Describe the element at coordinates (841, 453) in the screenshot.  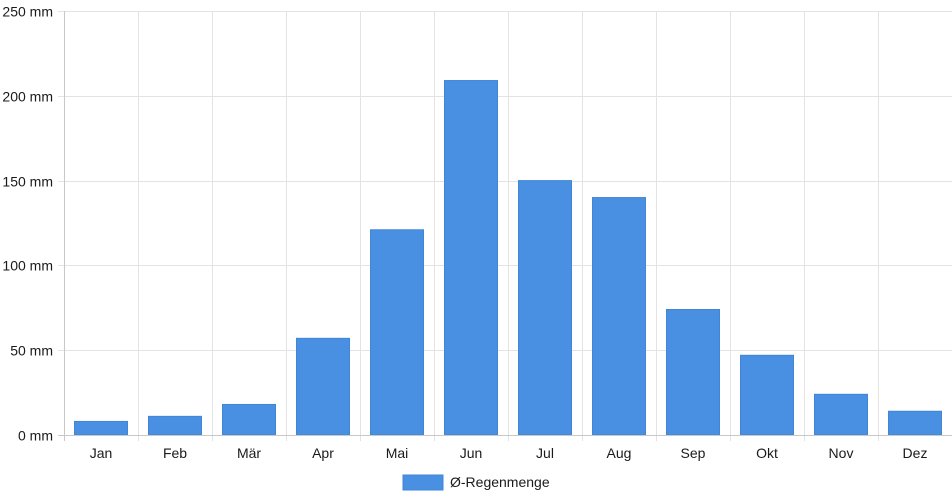
I see `x-tick-label: Nov` at that location.